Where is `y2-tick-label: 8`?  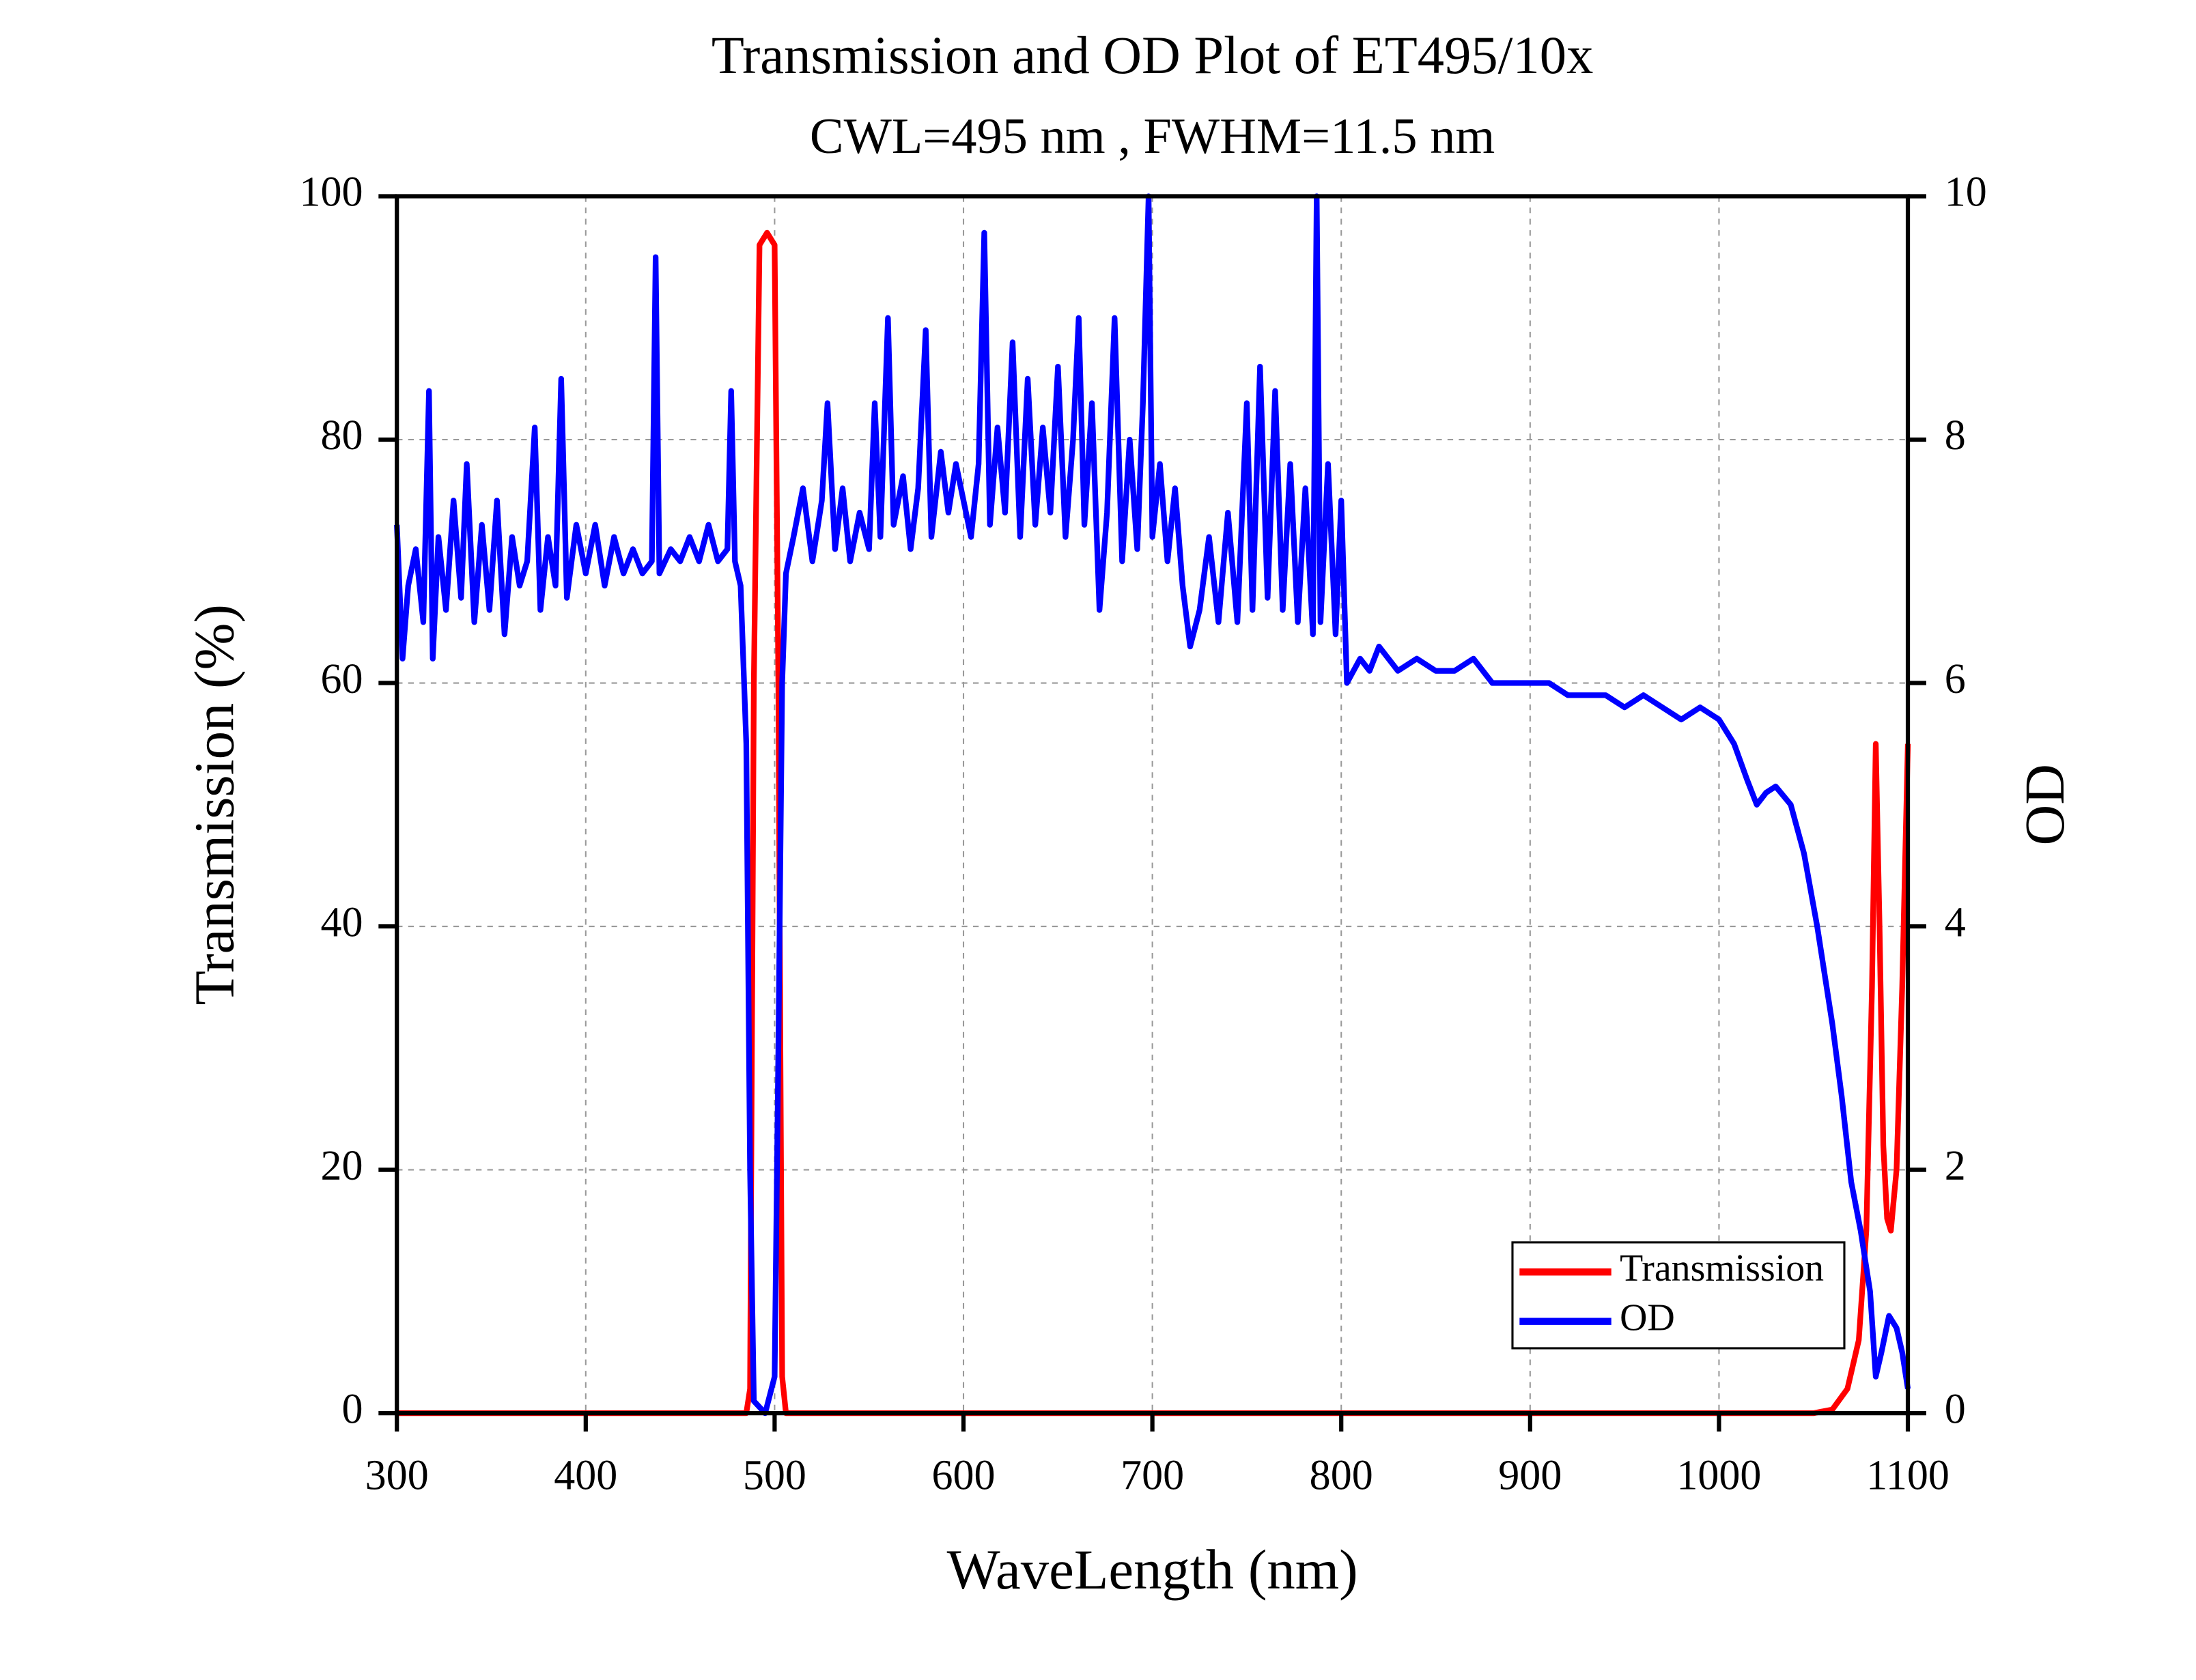 y2-tick-label: 8 is located at coordinates (1956, 435).